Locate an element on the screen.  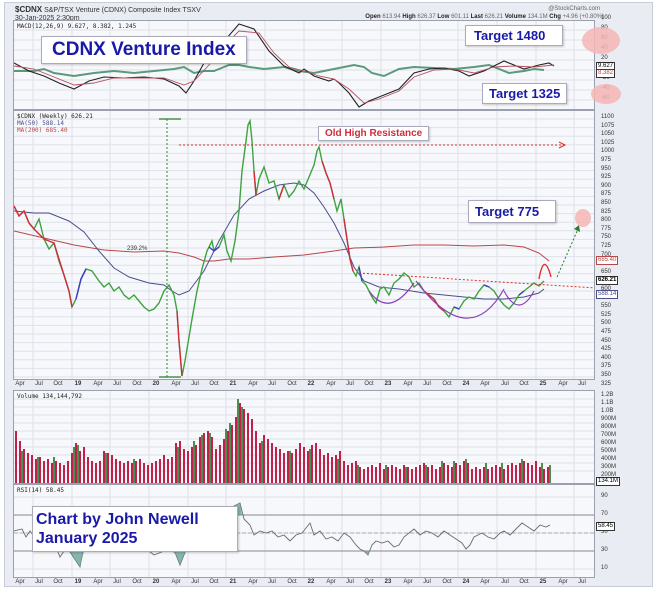
low-value: 601.11 is located at coordinates (460, 17).